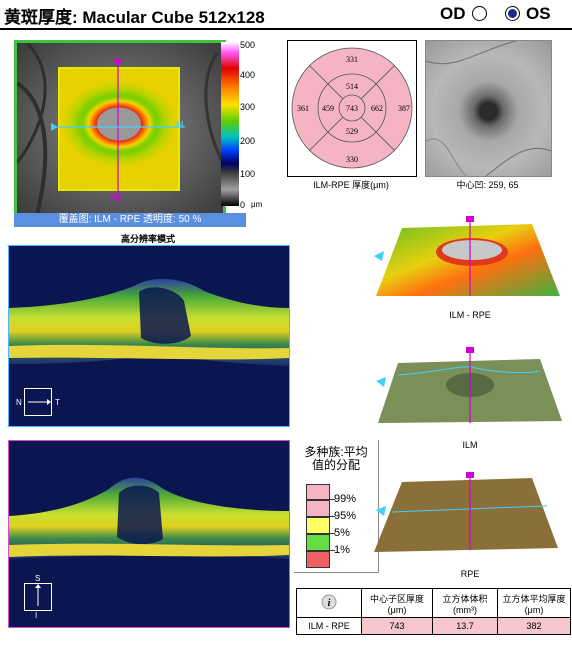 The image size is (572, 647). Describe the element at coordinates (286, 29) in the screenshot. I see `header-divider` at that location.